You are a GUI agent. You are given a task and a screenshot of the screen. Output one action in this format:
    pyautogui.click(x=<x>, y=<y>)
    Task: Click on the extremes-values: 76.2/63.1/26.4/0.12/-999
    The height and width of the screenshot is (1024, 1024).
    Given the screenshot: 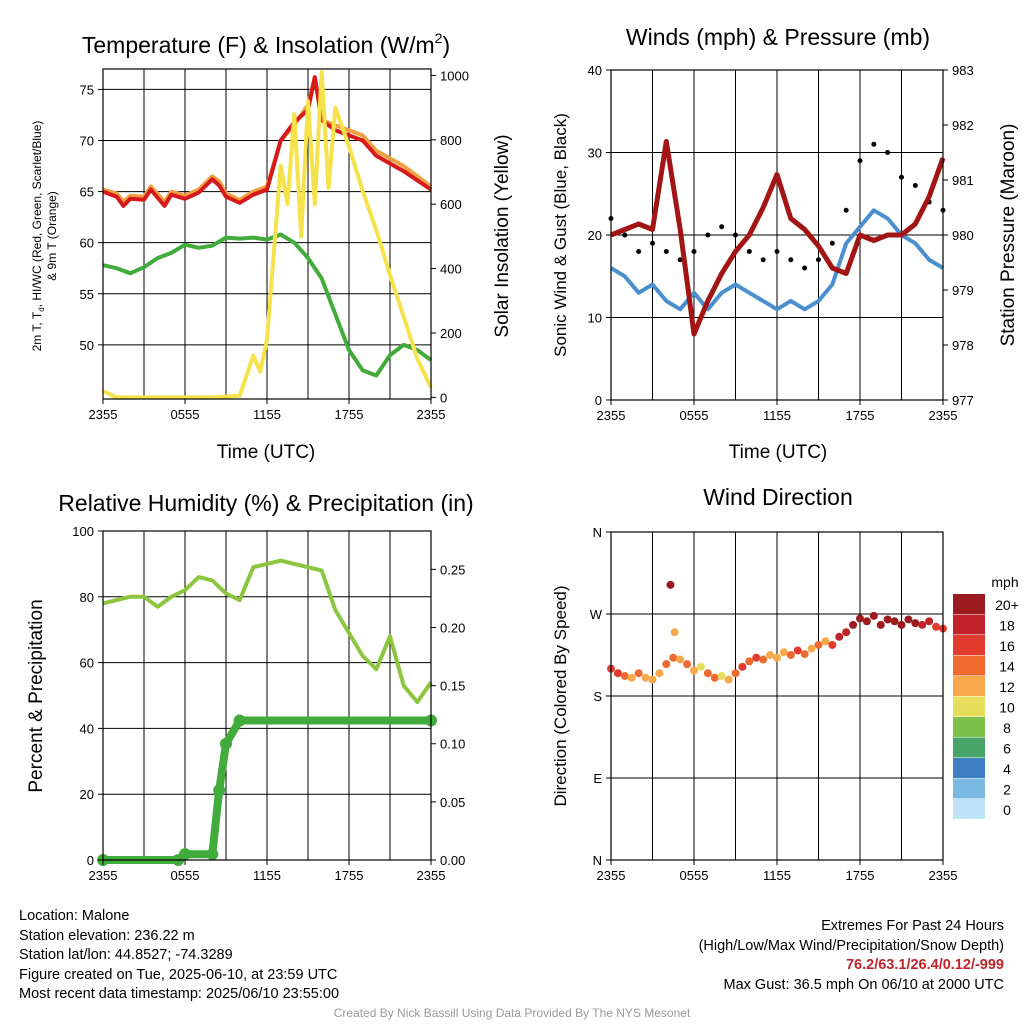 What is the action you would take?
    pyautogui.click(x=924, y=965)
    